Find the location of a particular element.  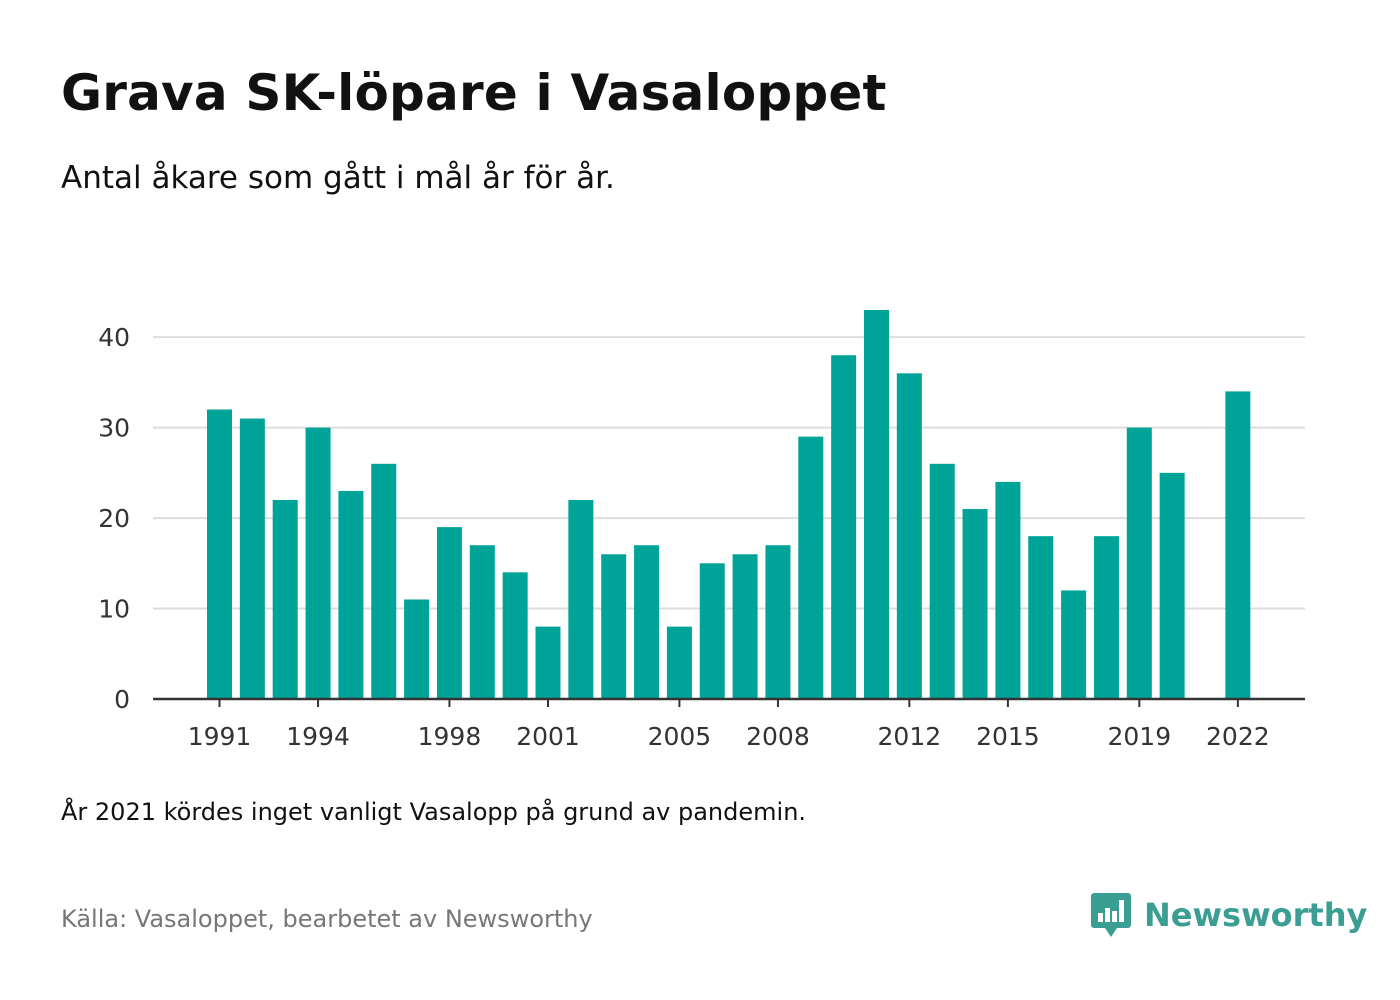

bar-1999 is located at coordinates (482, 622).